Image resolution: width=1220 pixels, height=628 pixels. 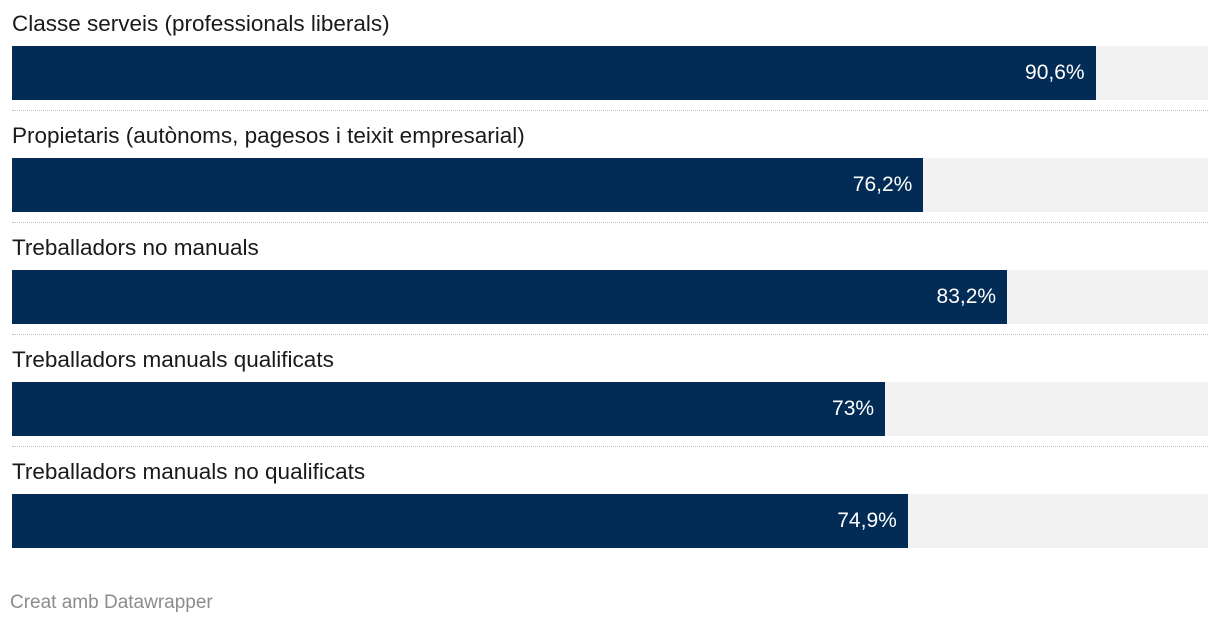 What do you see at coordinates (853, 408) in the screenshot?
I see `bar-value-label: 73%` at bounding box center [853, 408].